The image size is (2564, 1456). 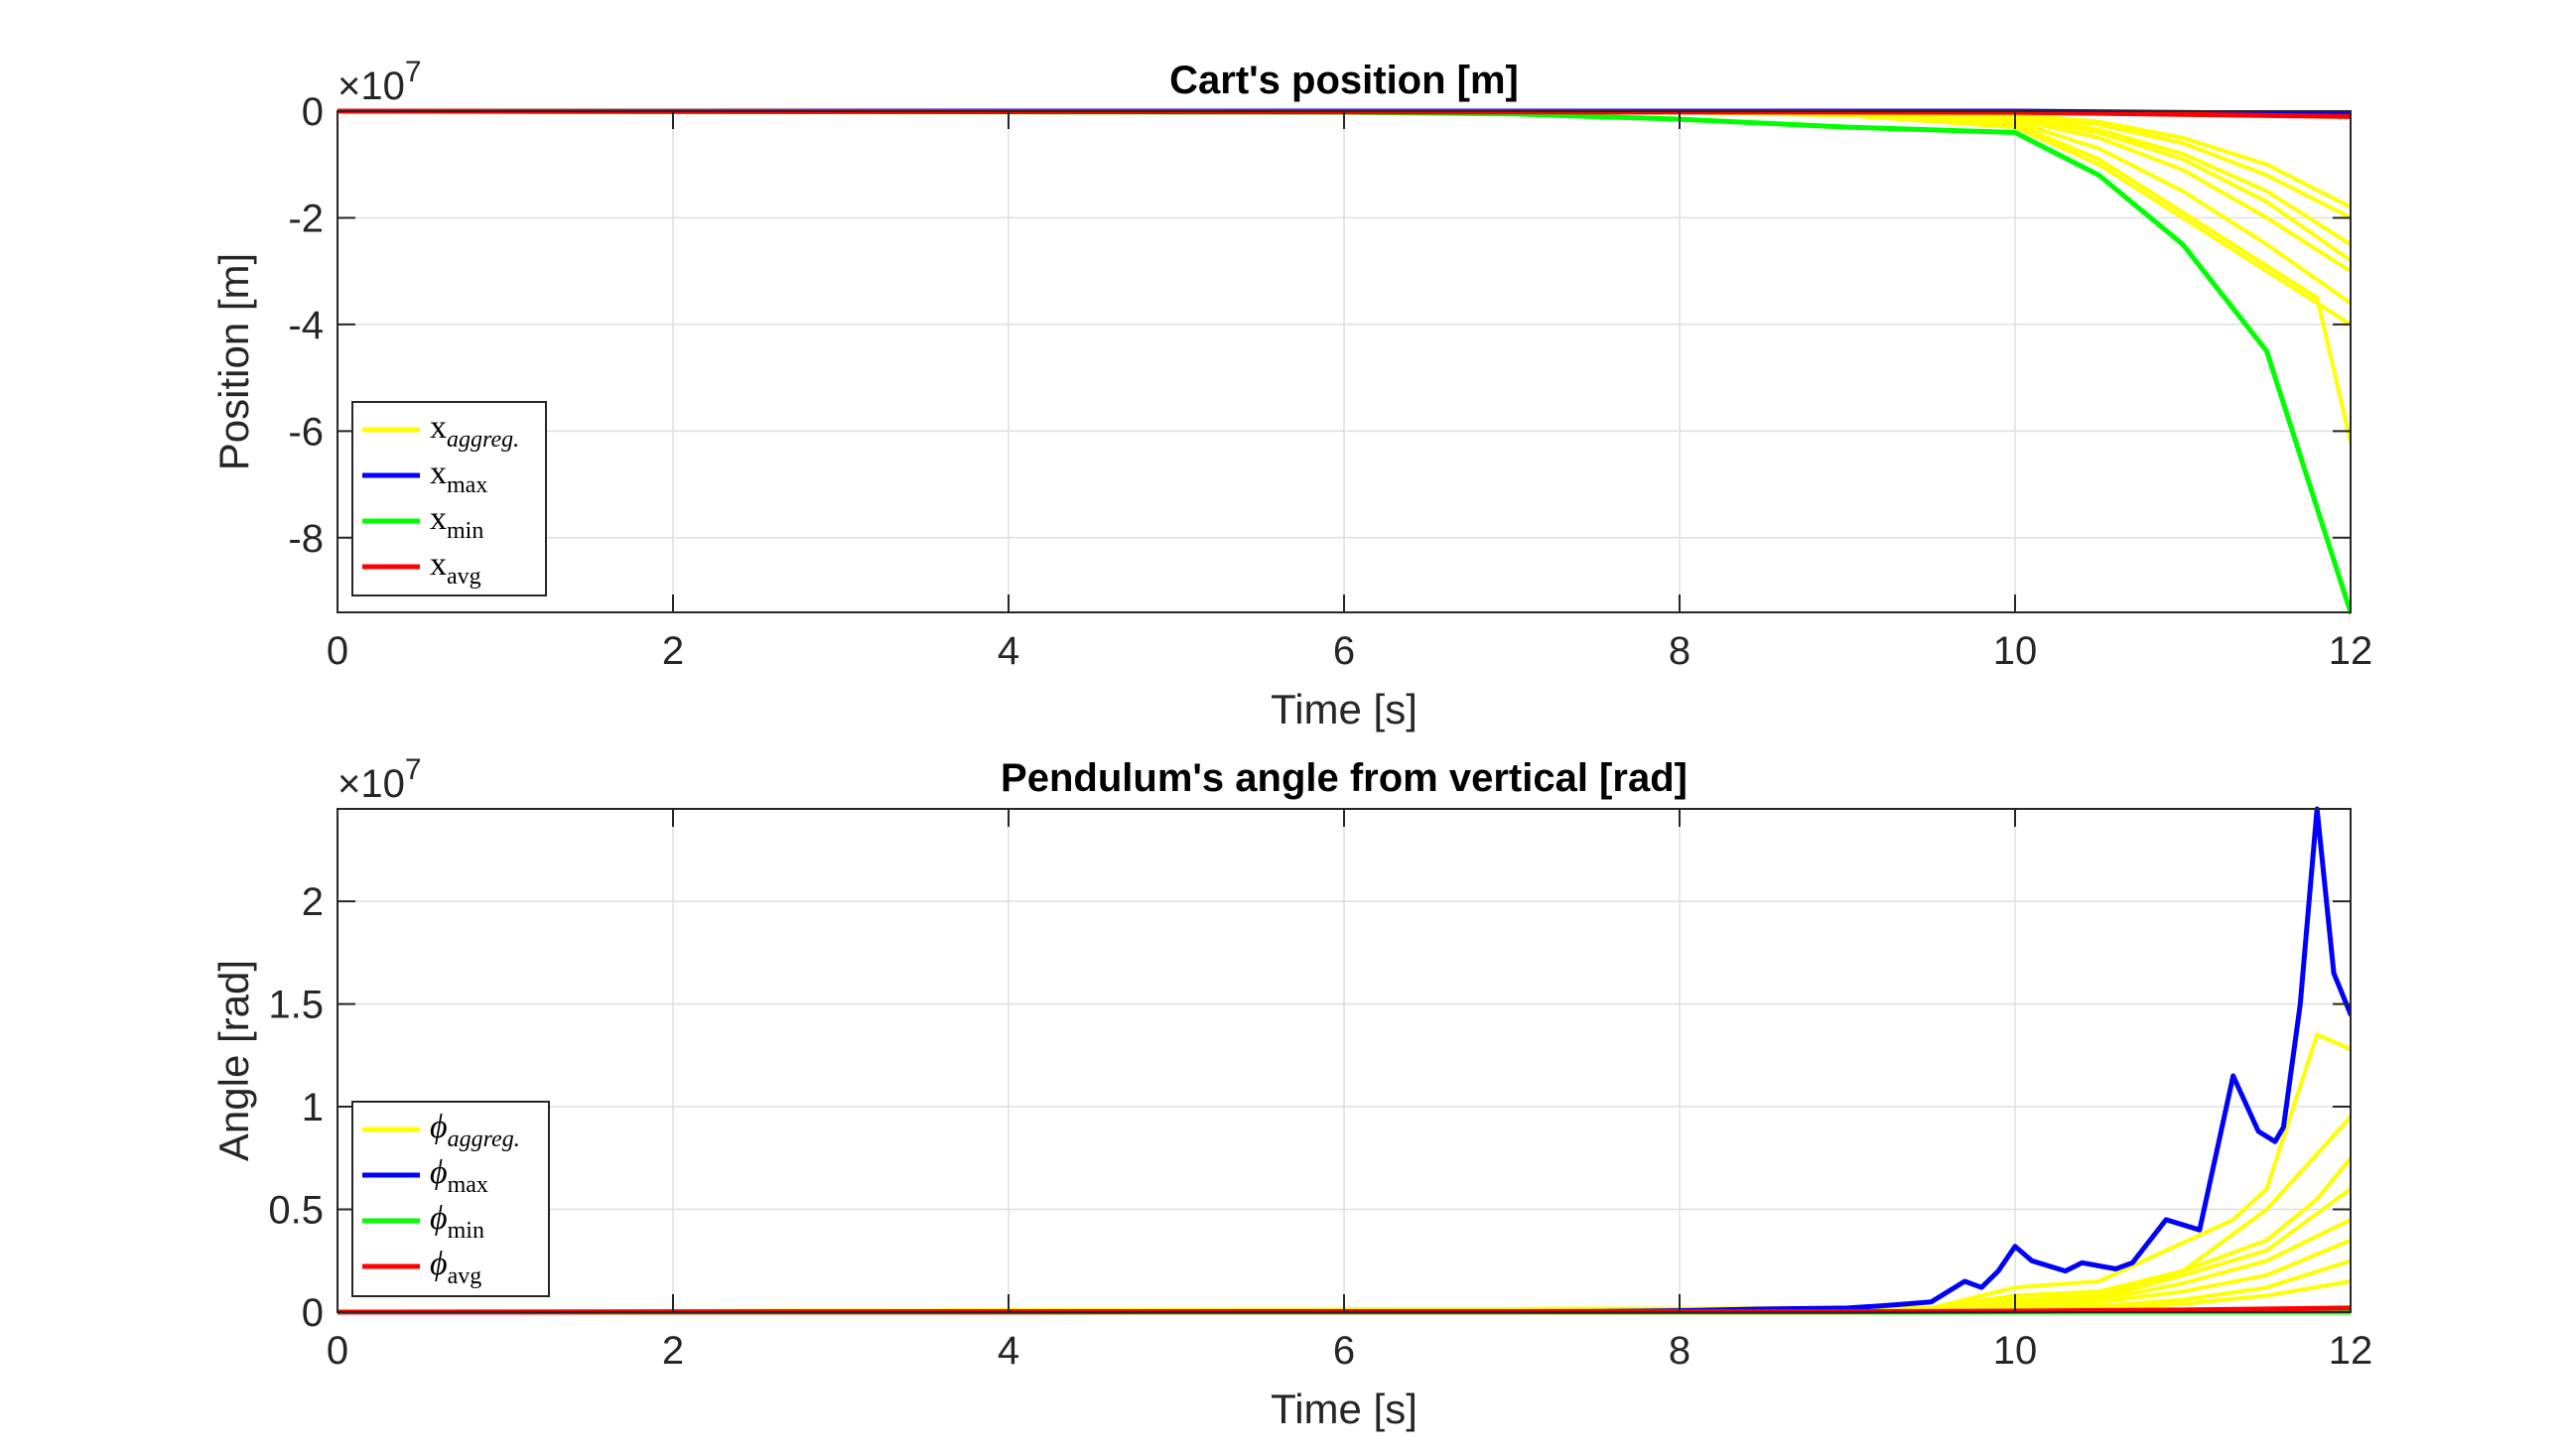 What do you see at coordinates (1344, 80) in the screenshot?
I see `chart-1-title: Cart's position [m]` at bounding box center [1344, 80].